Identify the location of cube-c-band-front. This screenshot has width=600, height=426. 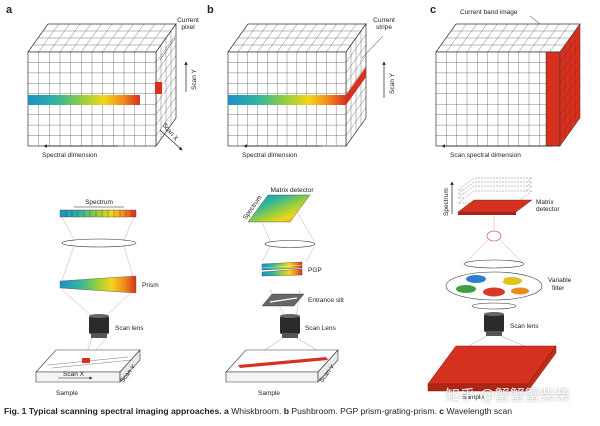
(553, 99).